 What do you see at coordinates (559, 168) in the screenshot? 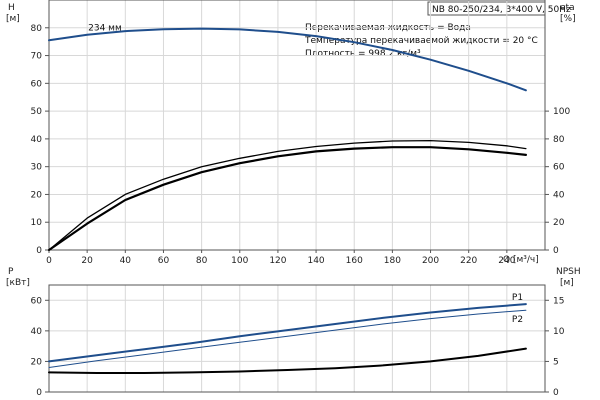
I see `top-right-tick-label: 60` at bounding box center [559, 168].